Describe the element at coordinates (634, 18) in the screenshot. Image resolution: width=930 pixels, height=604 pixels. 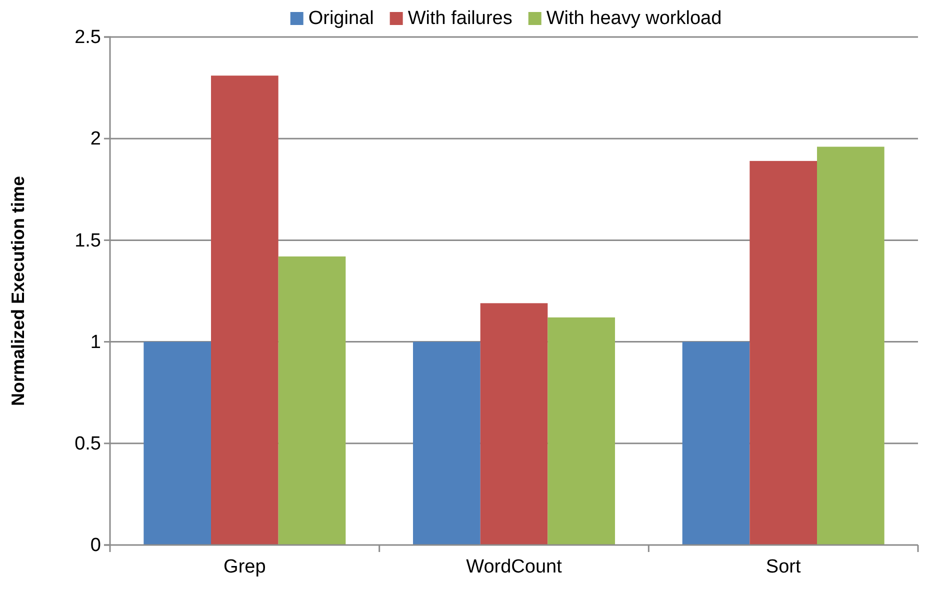
I see `legend-label: With heavy workload` at that location.